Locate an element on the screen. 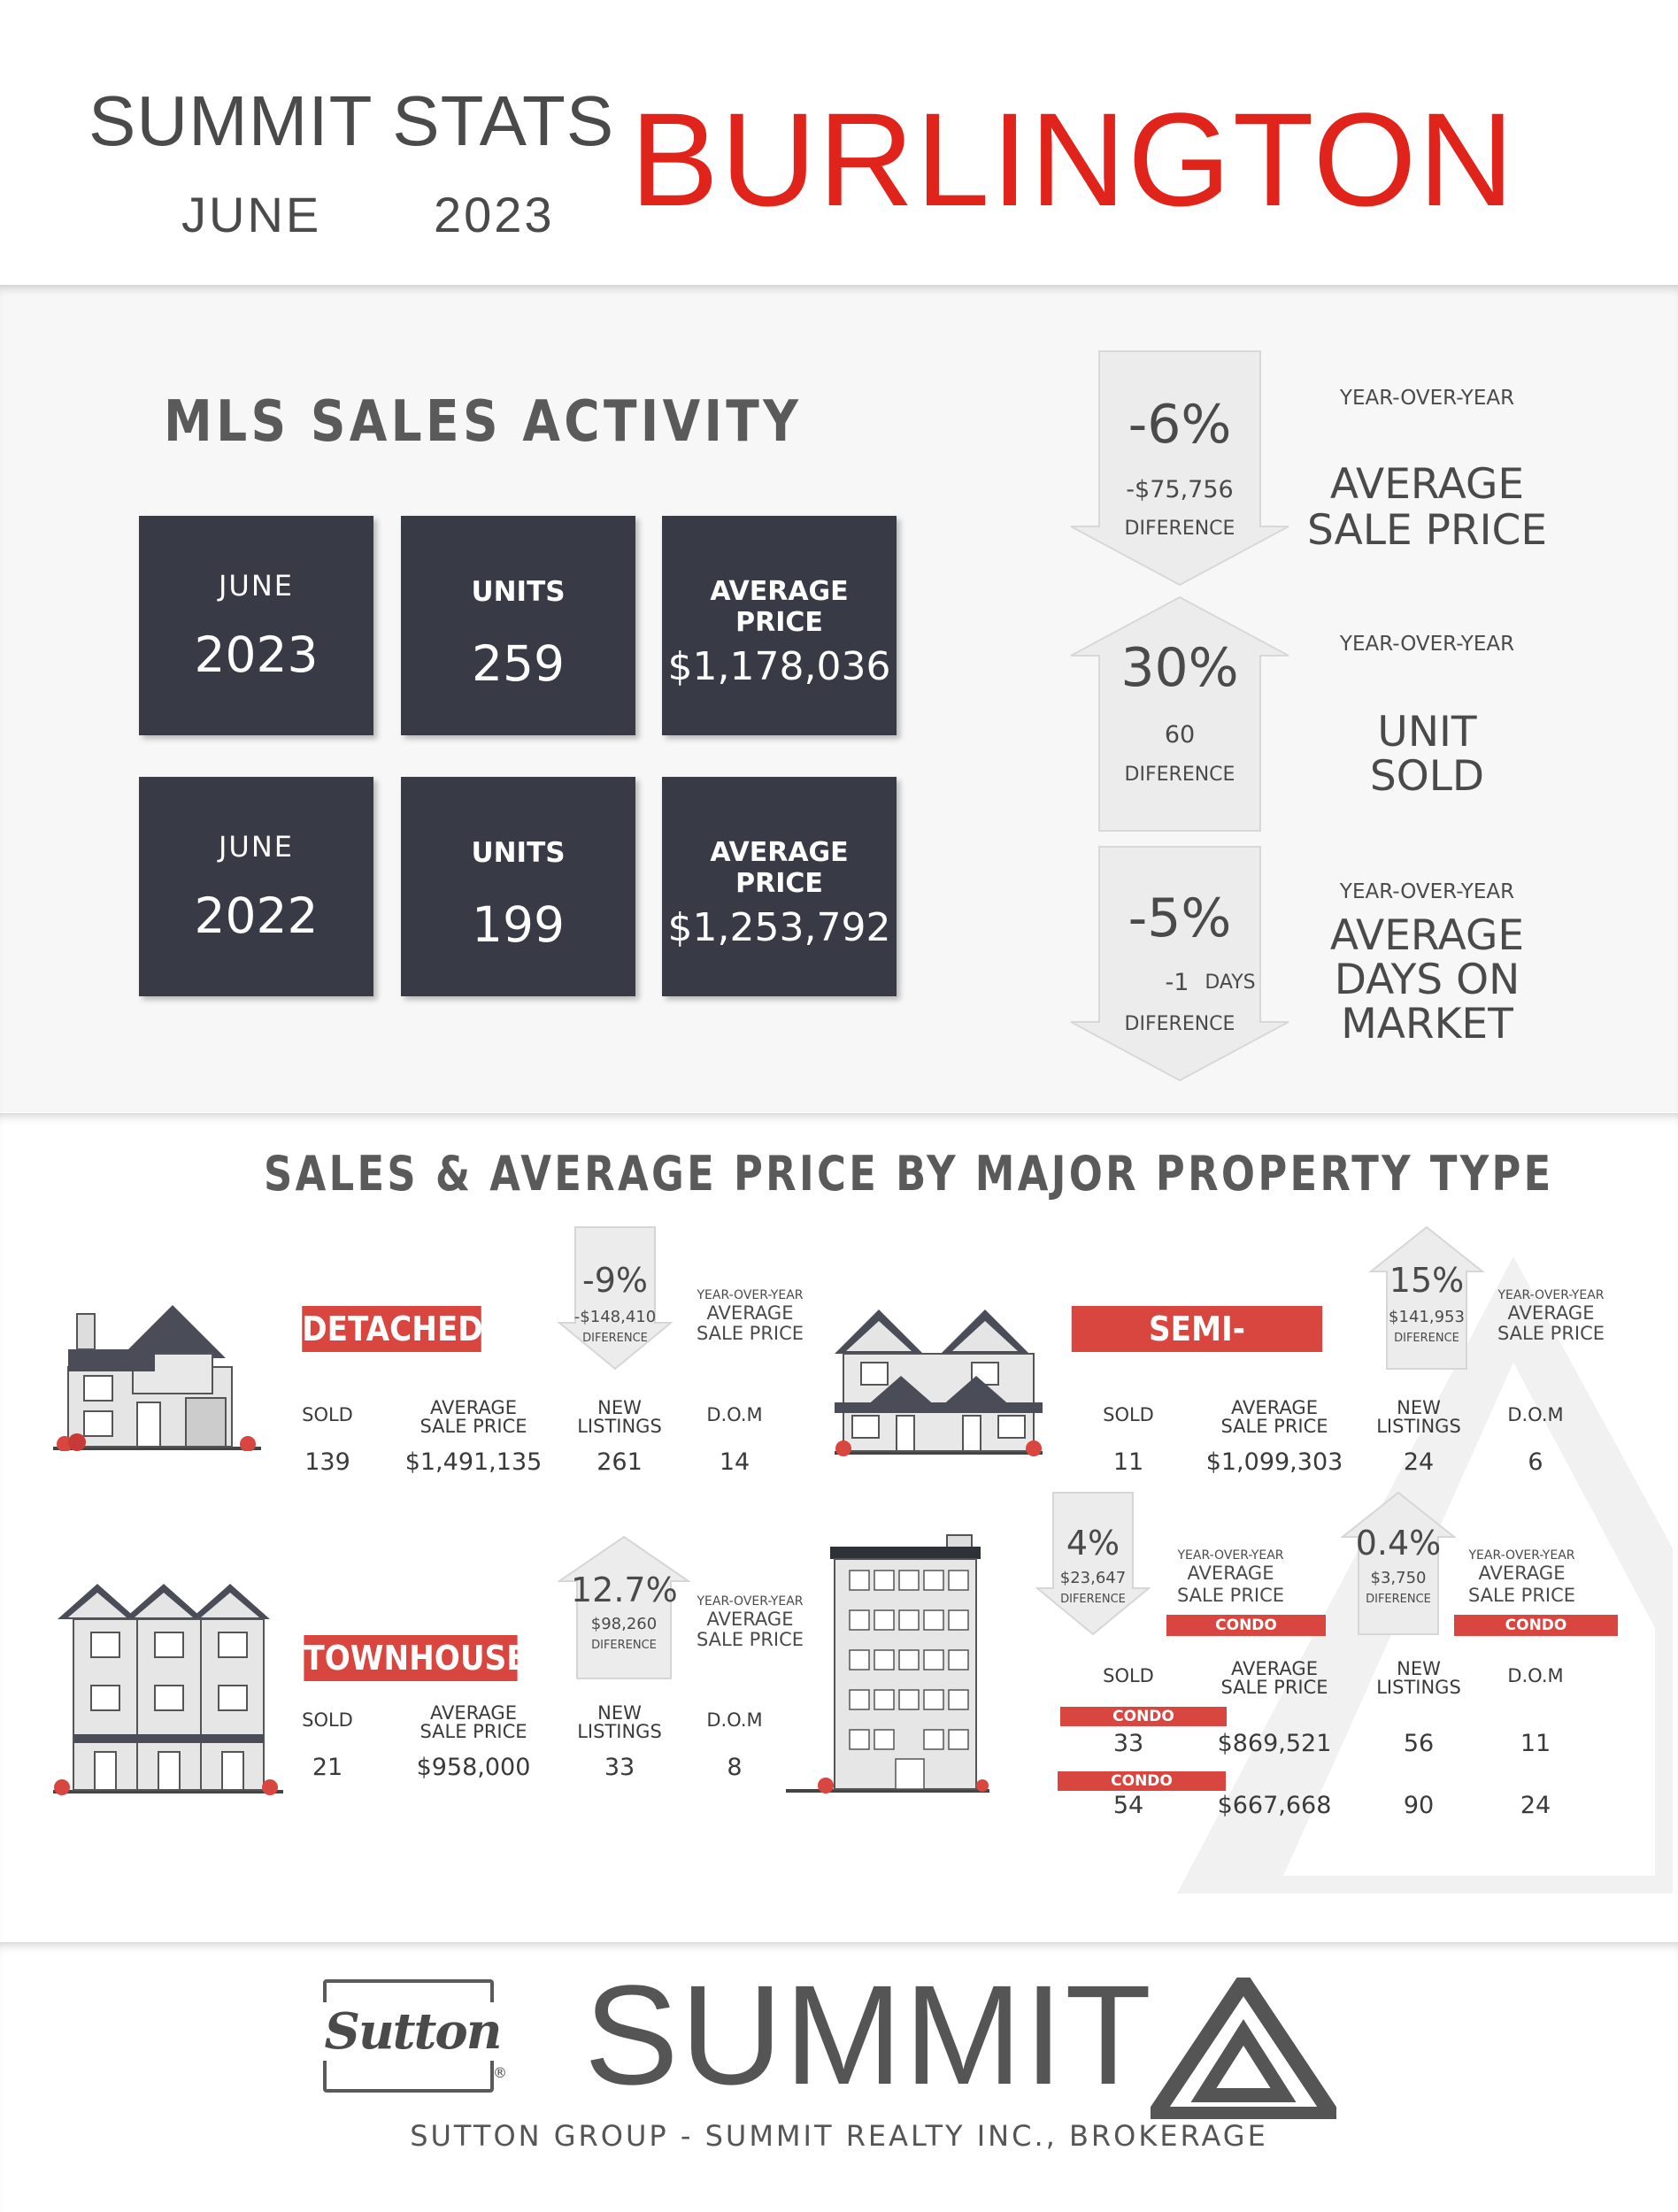 This screenshot has width=1678, height=2212. townhouse-percent: 12.7% is located at coordinates (625, 1590).